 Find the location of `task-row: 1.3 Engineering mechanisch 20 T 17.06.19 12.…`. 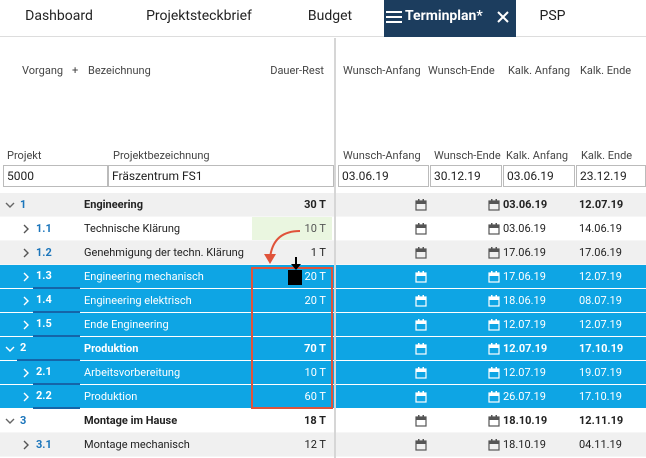

task-row: 1.3 Engineering mechanisch 20 T 17.06.19 12.… is located at coordinates (323, 277).